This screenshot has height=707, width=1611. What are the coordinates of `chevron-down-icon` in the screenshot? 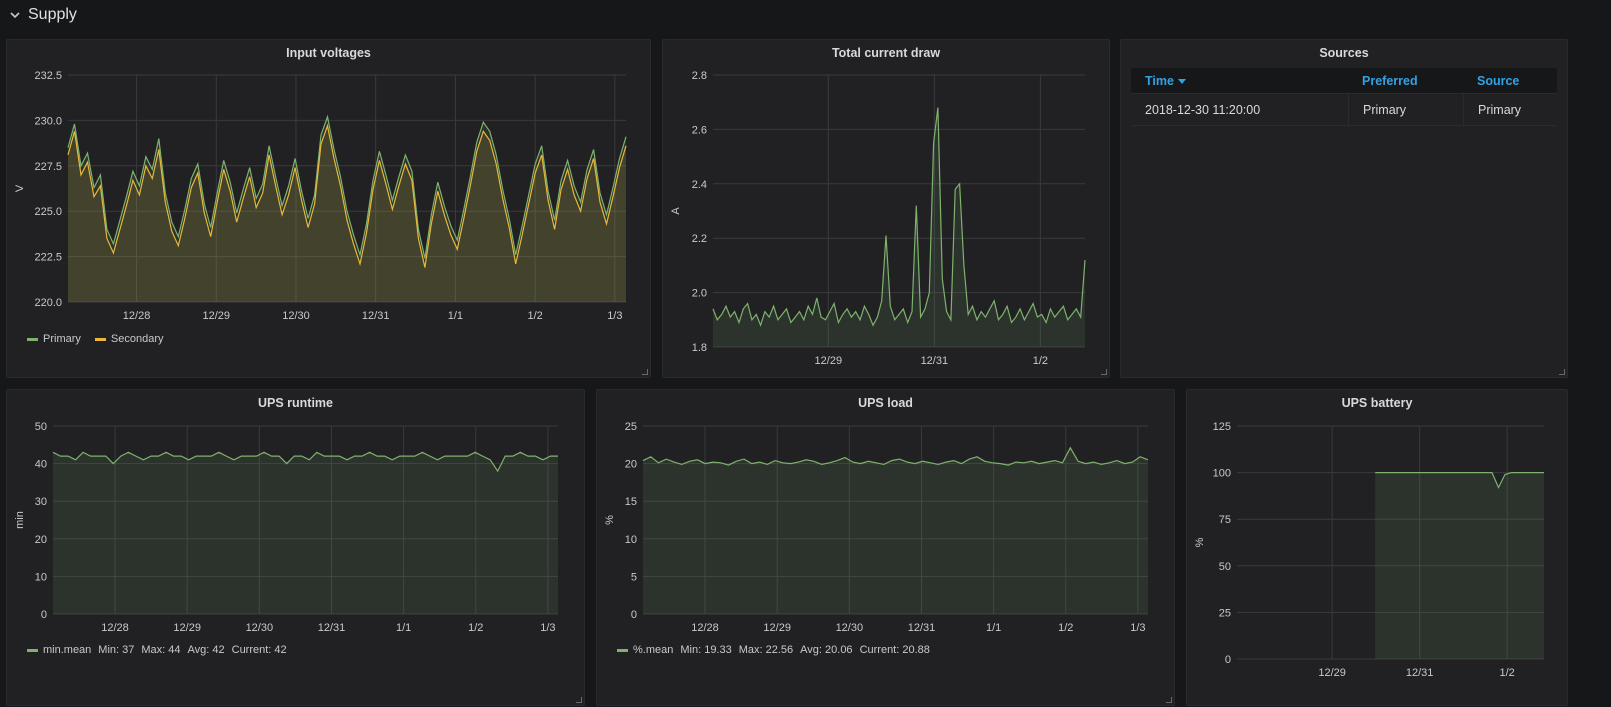 It's located at (15, 15).